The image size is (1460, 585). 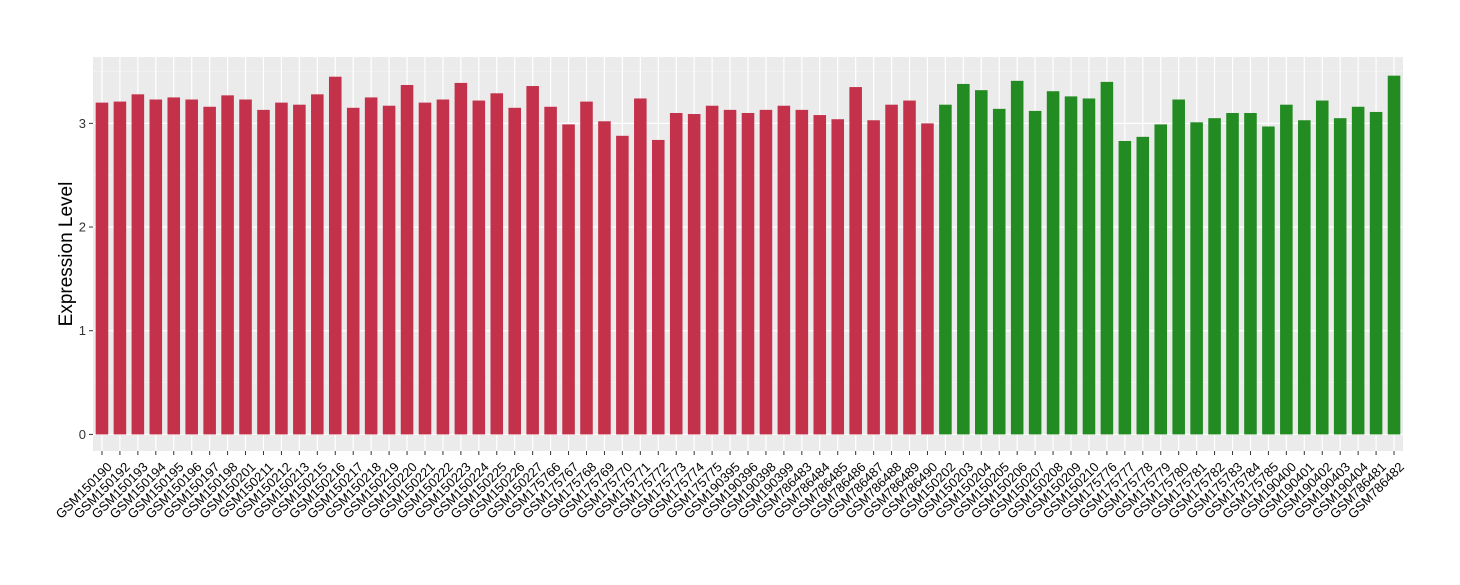 I want to click on bar-GSM175780, so click(x=1178, y=267).